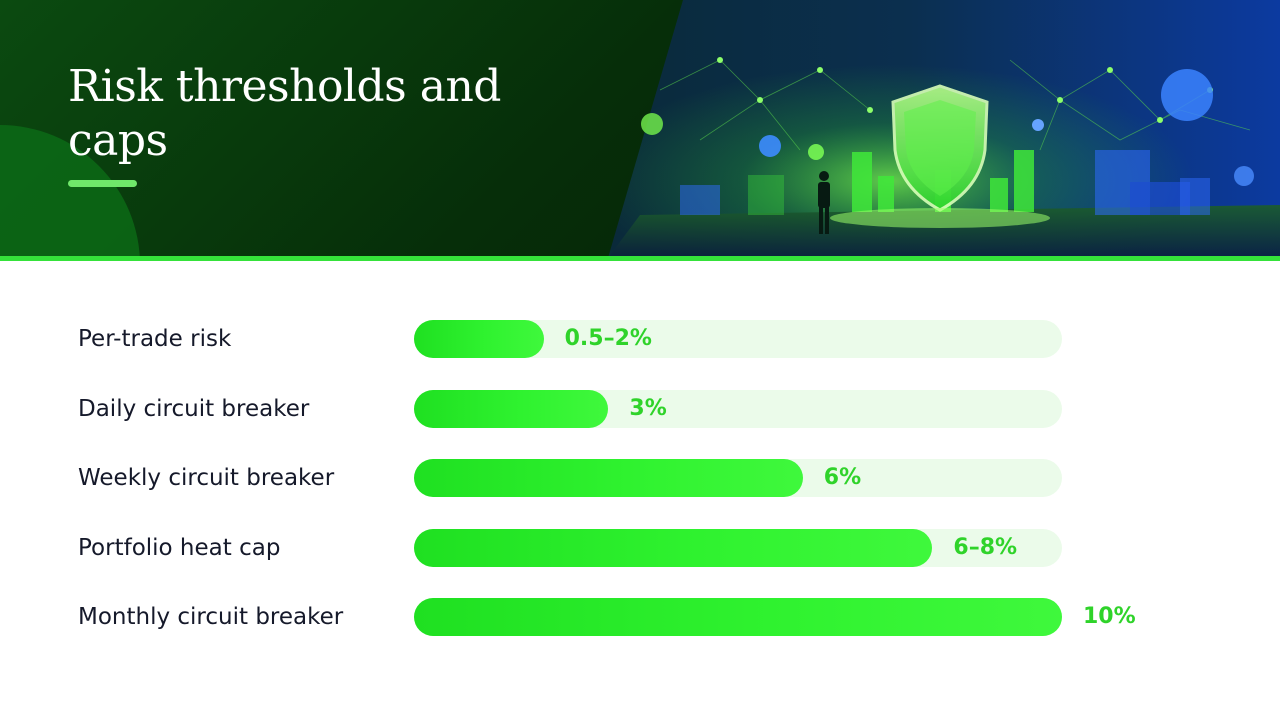  What do you see at coordinates (102, 183) in the screenshot?
I see `title-underline` at bounding box center [102, 183].